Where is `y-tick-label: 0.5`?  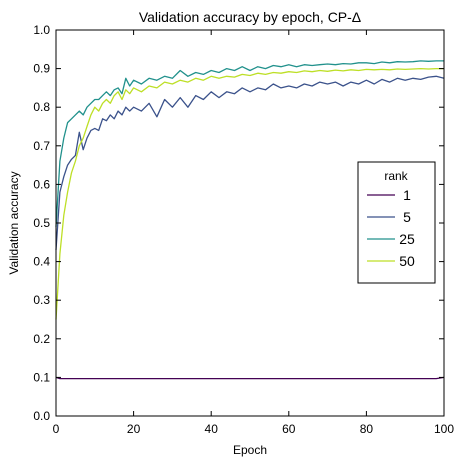
y-tick-label: 0.5 is located at coordinates (41, 223).